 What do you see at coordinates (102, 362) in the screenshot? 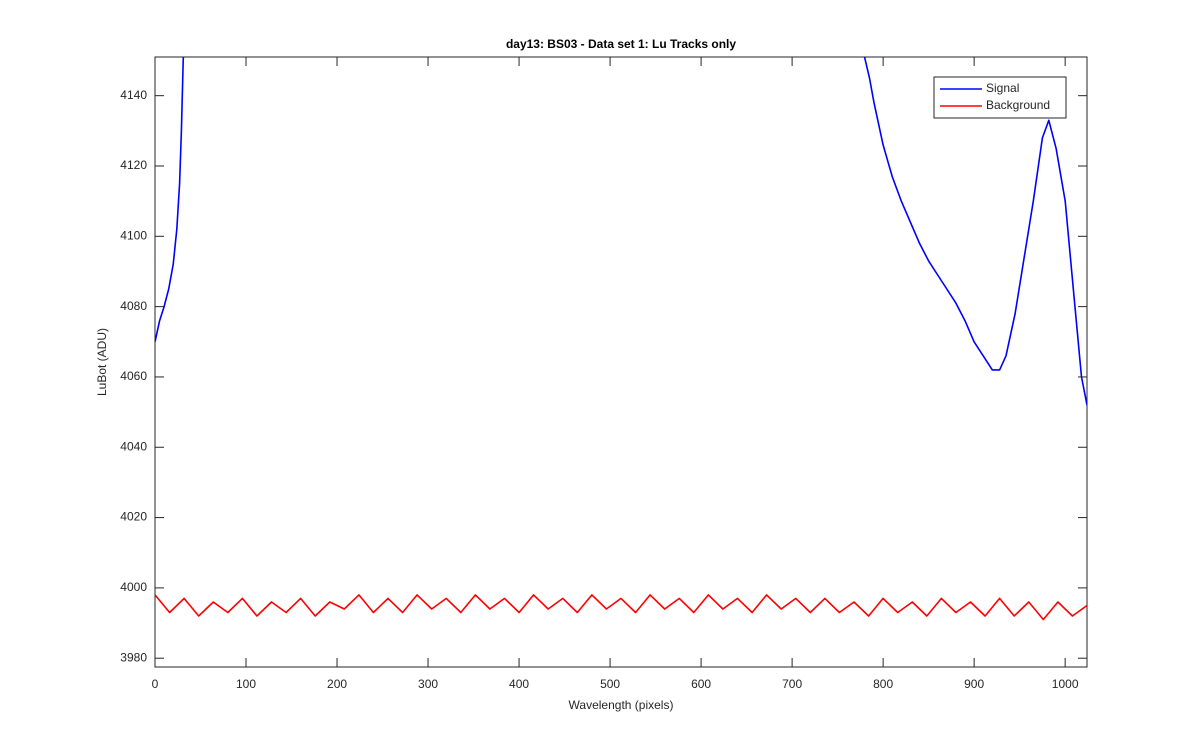
I see `y-axis-label: LuBot (ADU)` at bounding box center [102, 362].